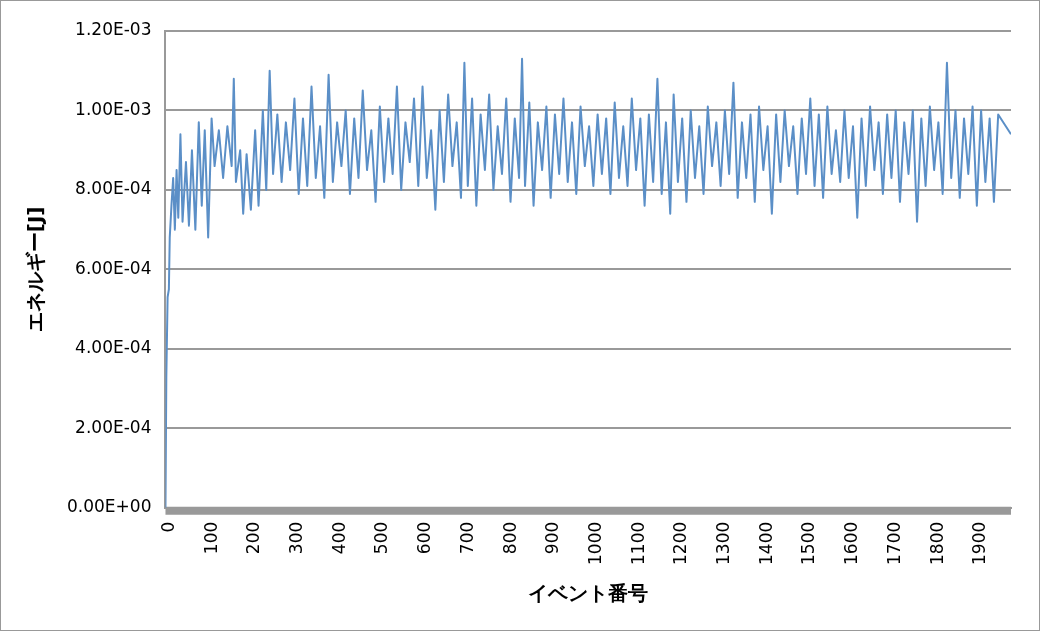 This screenshot has height=631, width=1040. Describe the element at coordinates (680, 543) in the screenshot. I see `x-tick-label: 1200` at that location.